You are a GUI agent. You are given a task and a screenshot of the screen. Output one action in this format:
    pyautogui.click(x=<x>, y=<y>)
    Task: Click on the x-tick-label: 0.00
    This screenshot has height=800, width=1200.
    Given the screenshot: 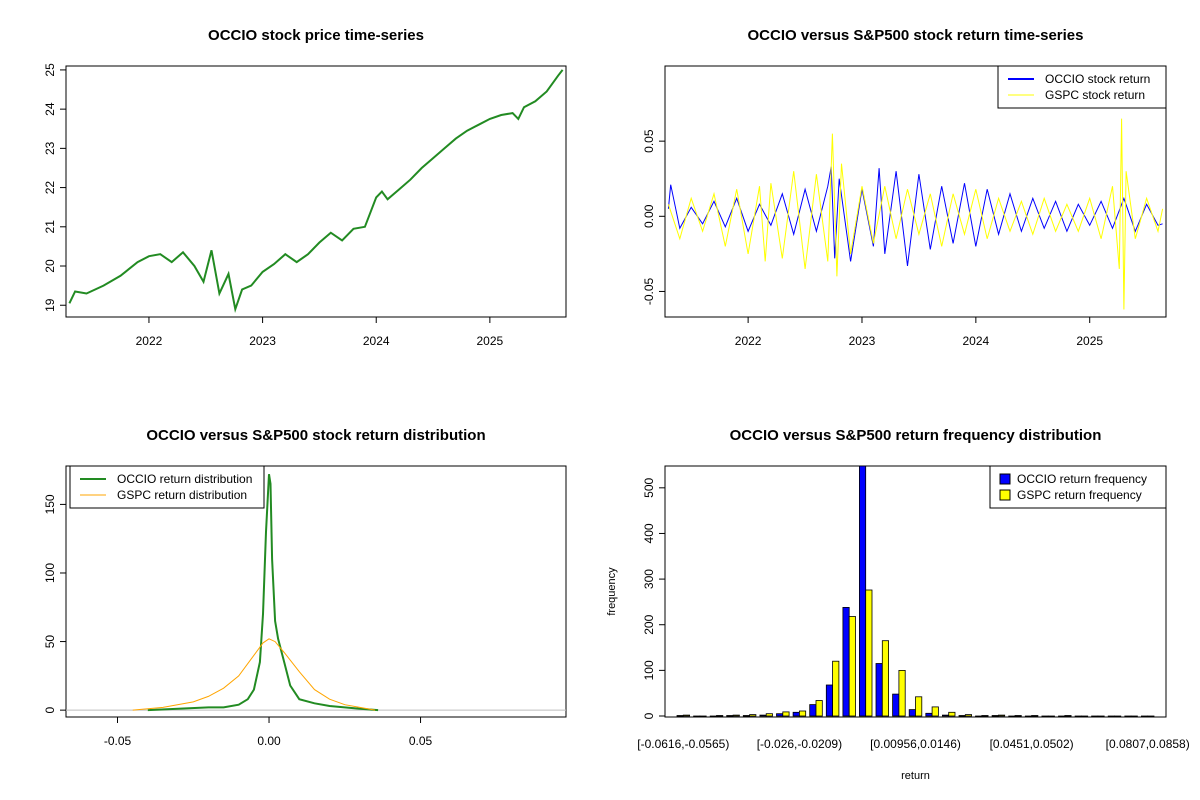 What is the action you would take?
    pyautogui.click(x=269, y=741)
    